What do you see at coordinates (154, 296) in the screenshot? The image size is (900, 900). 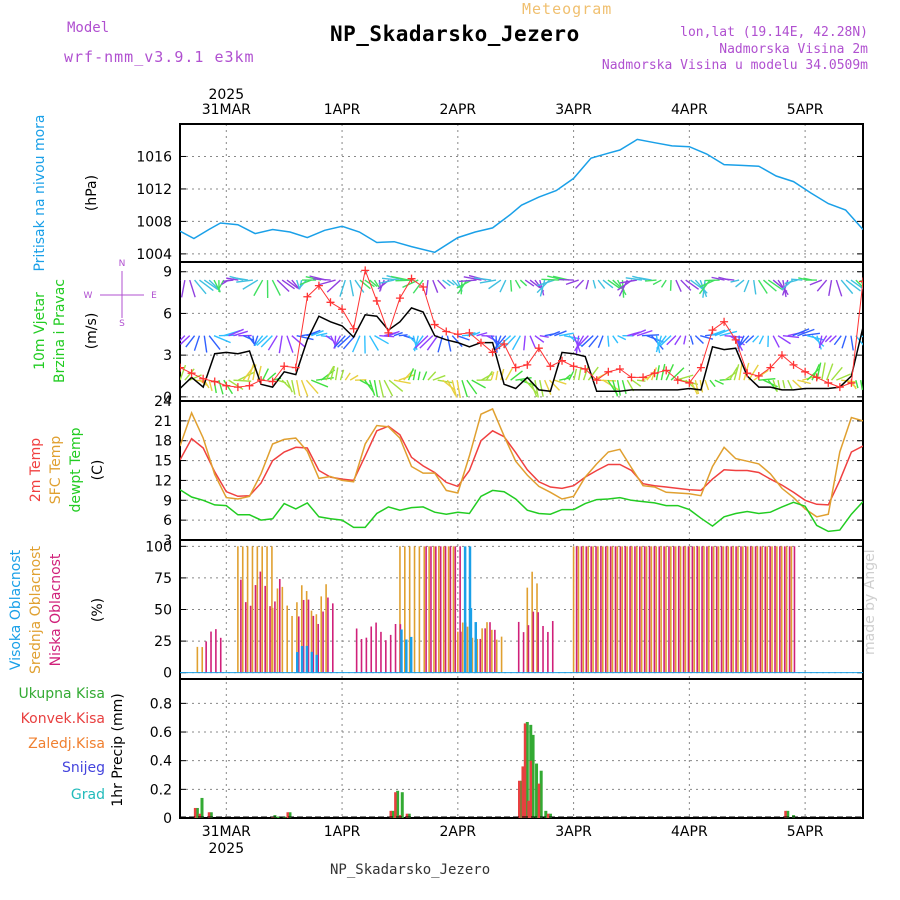 I see `compass-east: E` at bounding box center [154, 296].